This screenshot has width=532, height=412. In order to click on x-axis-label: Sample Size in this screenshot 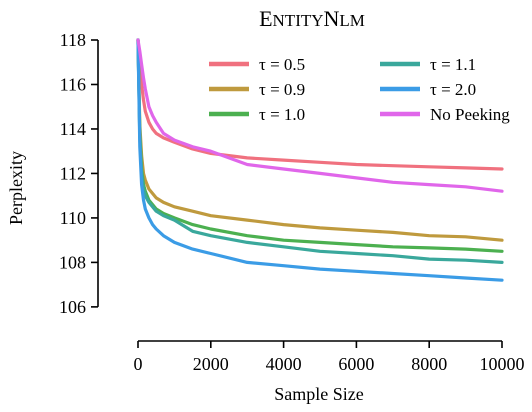, I will do `click(318, 394)`.